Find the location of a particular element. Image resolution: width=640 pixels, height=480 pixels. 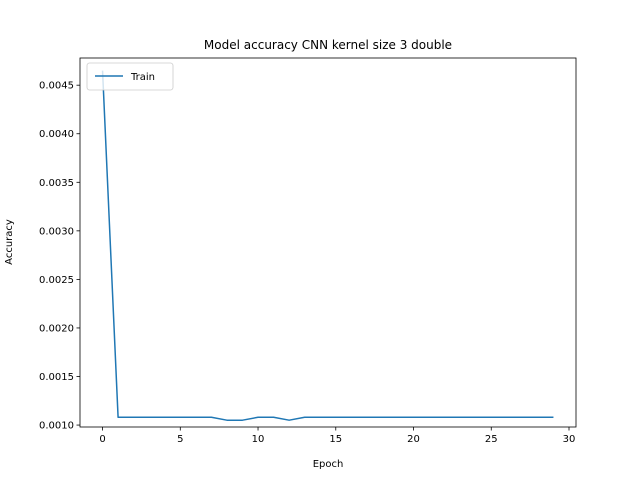

legend-label: Train is located at coordinates (142, 77).